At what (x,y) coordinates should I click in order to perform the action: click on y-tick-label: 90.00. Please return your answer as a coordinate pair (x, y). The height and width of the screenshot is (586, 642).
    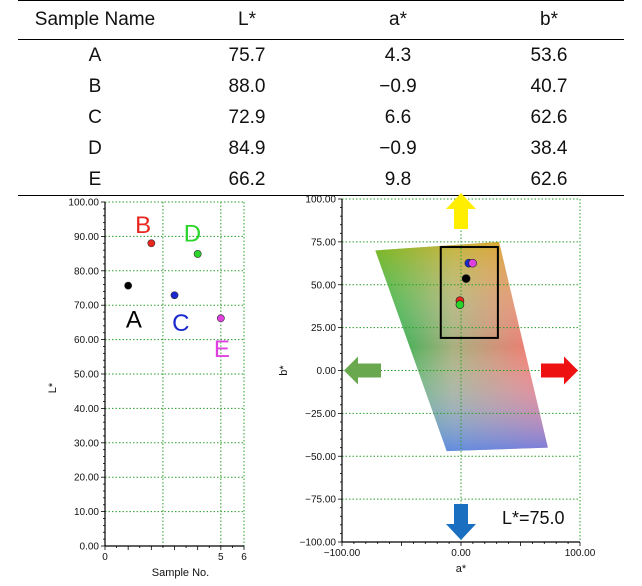
    Looking at the image, I should click on (86, 237).